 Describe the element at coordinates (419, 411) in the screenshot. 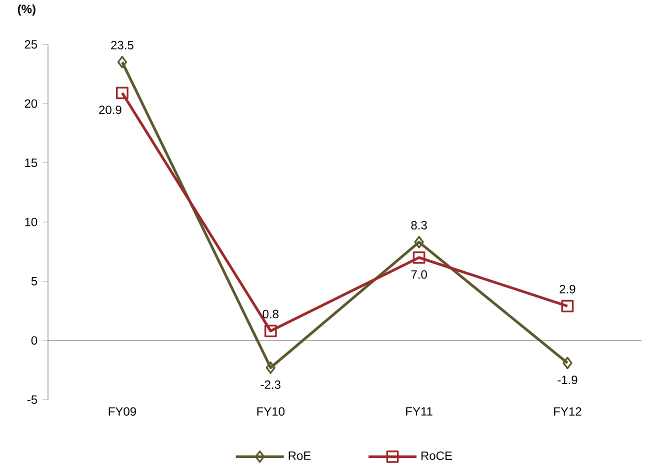

I see `x-tick-label: FY11` at that location.